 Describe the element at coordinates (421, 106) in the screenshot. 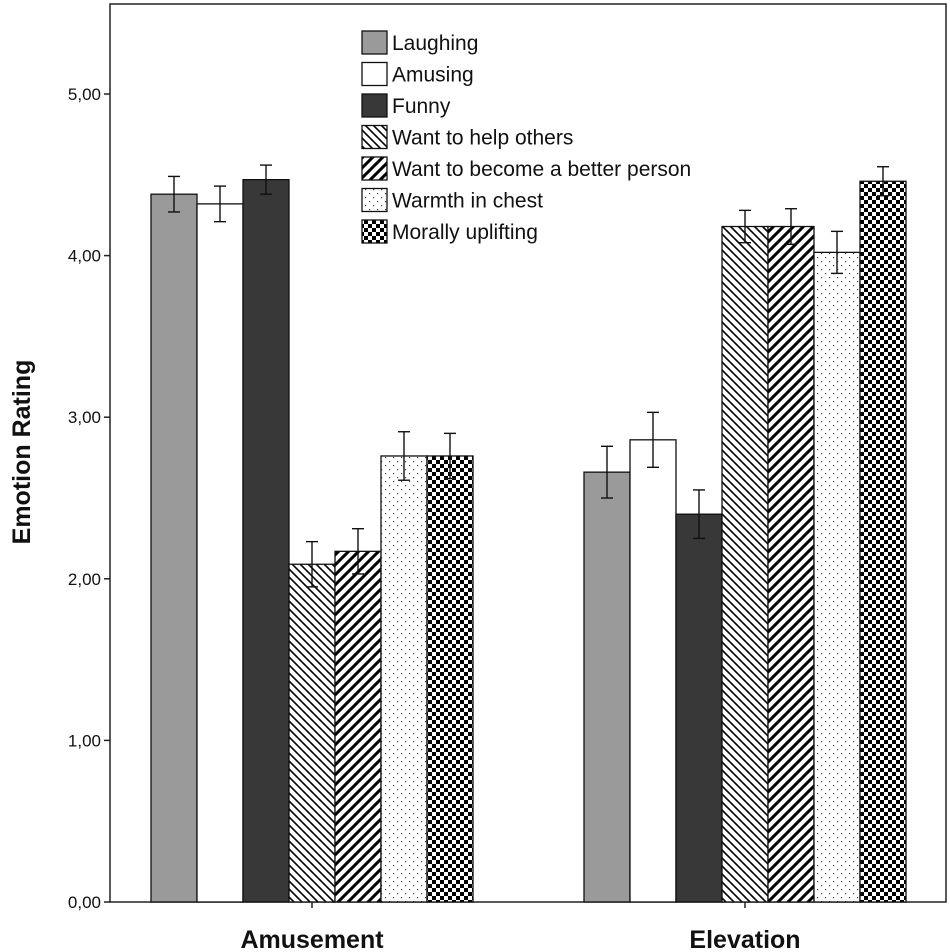

I see `legend-label: Funny` at that location.